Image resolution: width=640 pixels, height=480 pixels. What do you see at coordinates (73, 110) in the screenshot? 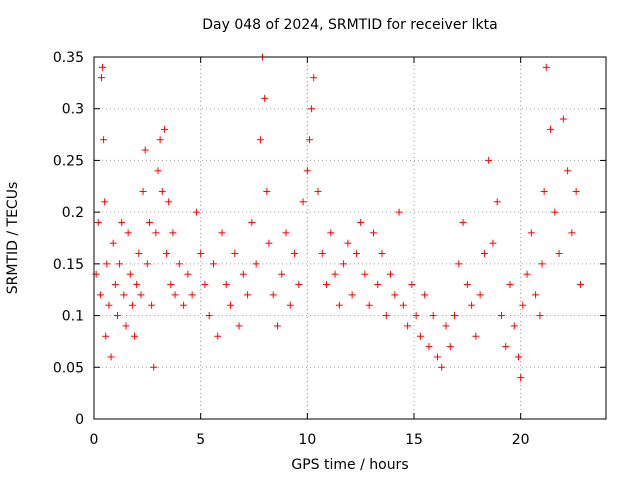
I see `y-tick-label: 0.3` at bounding box center [73, 110].